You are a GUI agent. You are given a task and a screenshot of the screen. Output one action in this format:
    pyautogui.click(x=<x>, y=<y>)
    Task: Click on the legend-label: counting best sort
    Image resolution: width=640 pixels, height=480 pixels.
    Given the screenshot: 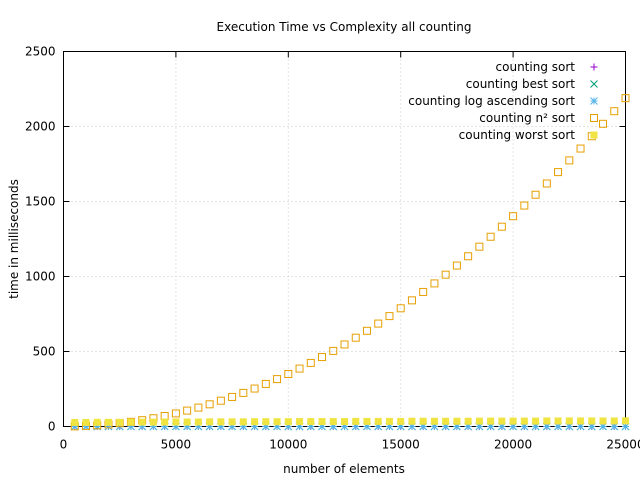 What is the action you would take?
    pyautogui.click(x=521, y=84)
    